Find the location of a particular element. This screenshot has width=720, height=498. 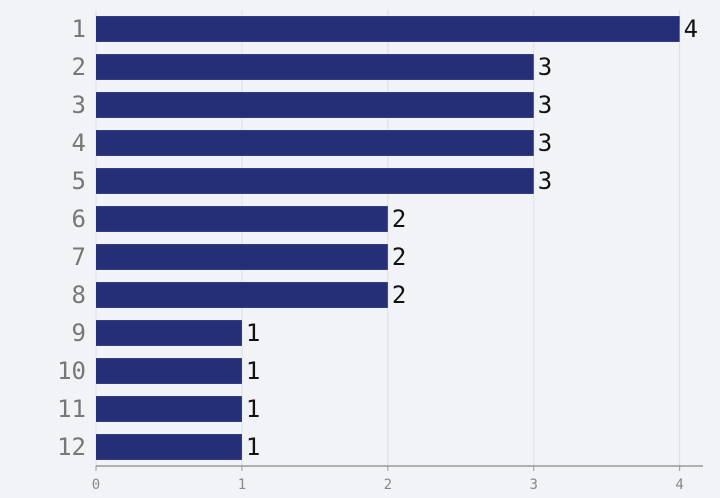

y-tick-label: 1 is located at coordinates (79, 29).